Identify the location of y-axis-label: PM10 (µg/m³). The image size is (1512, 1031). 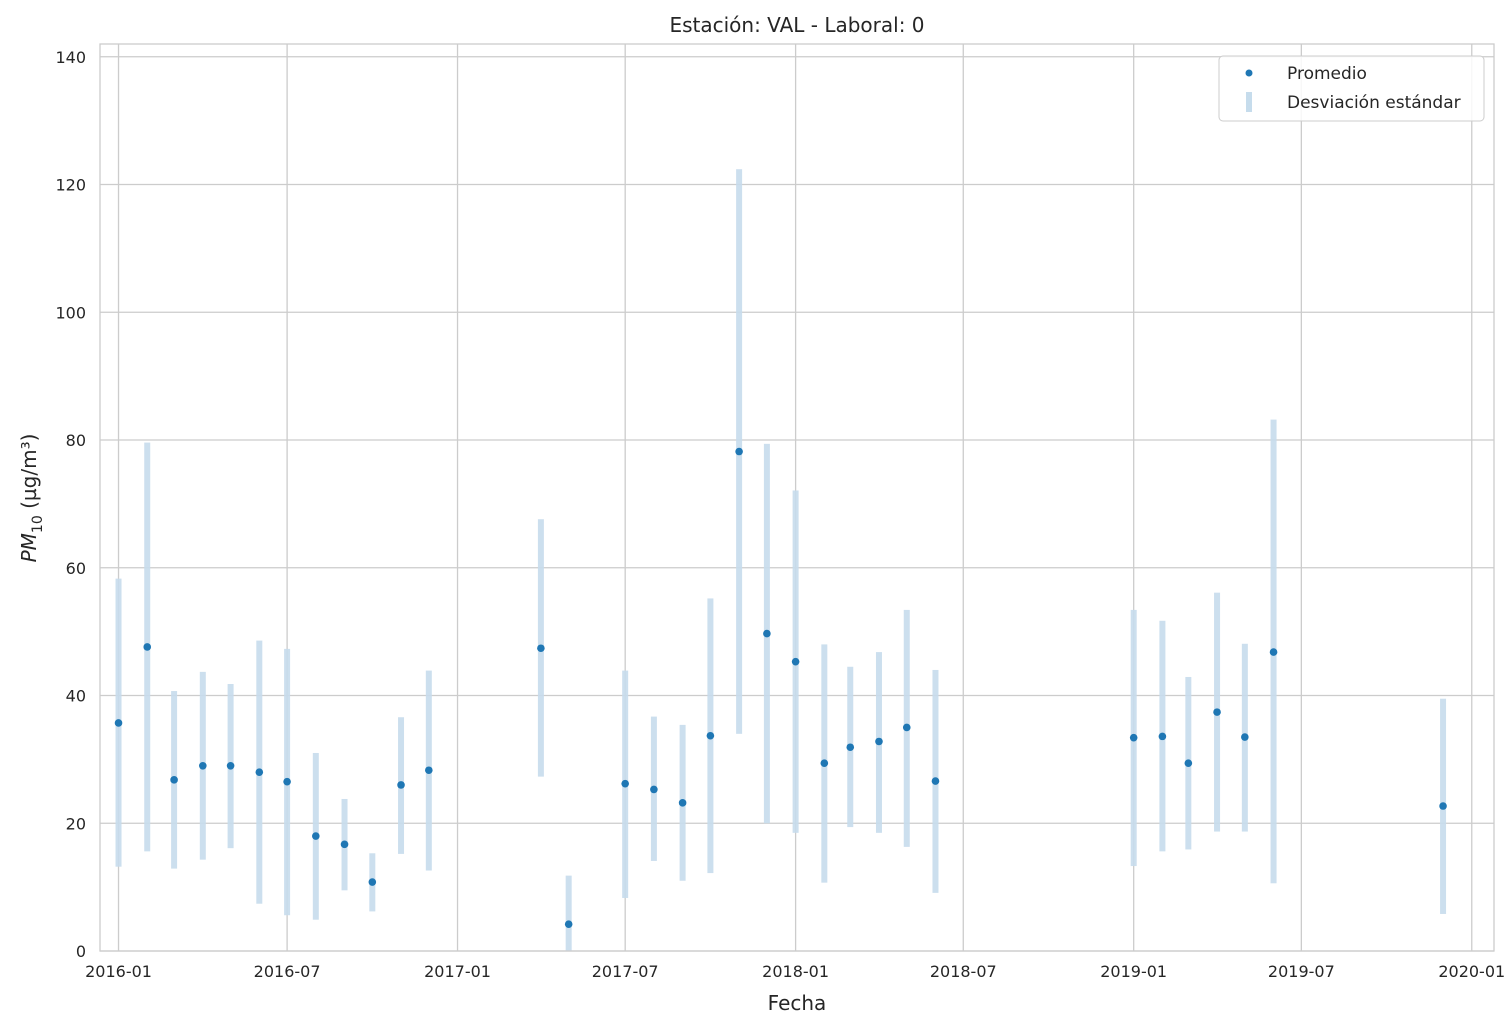
(31, 498).